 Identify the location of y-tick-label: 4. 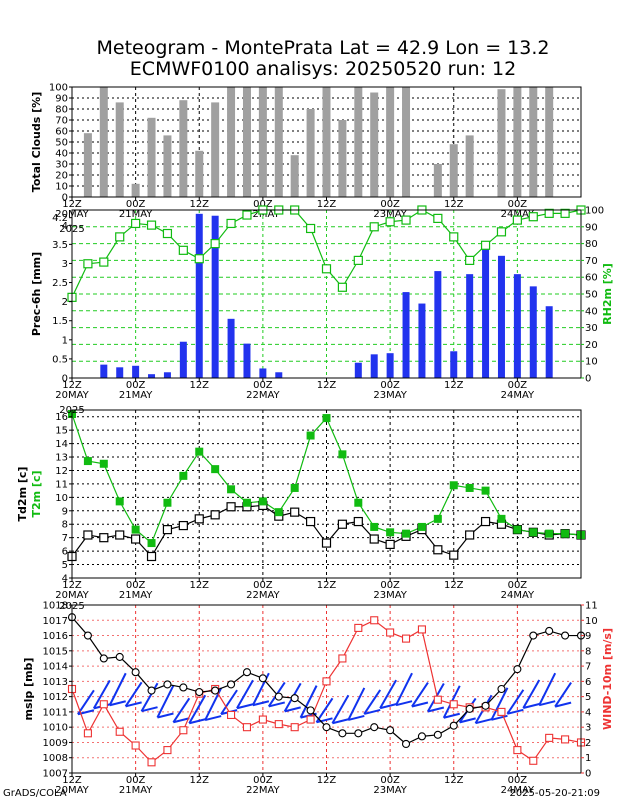
(65, 579).